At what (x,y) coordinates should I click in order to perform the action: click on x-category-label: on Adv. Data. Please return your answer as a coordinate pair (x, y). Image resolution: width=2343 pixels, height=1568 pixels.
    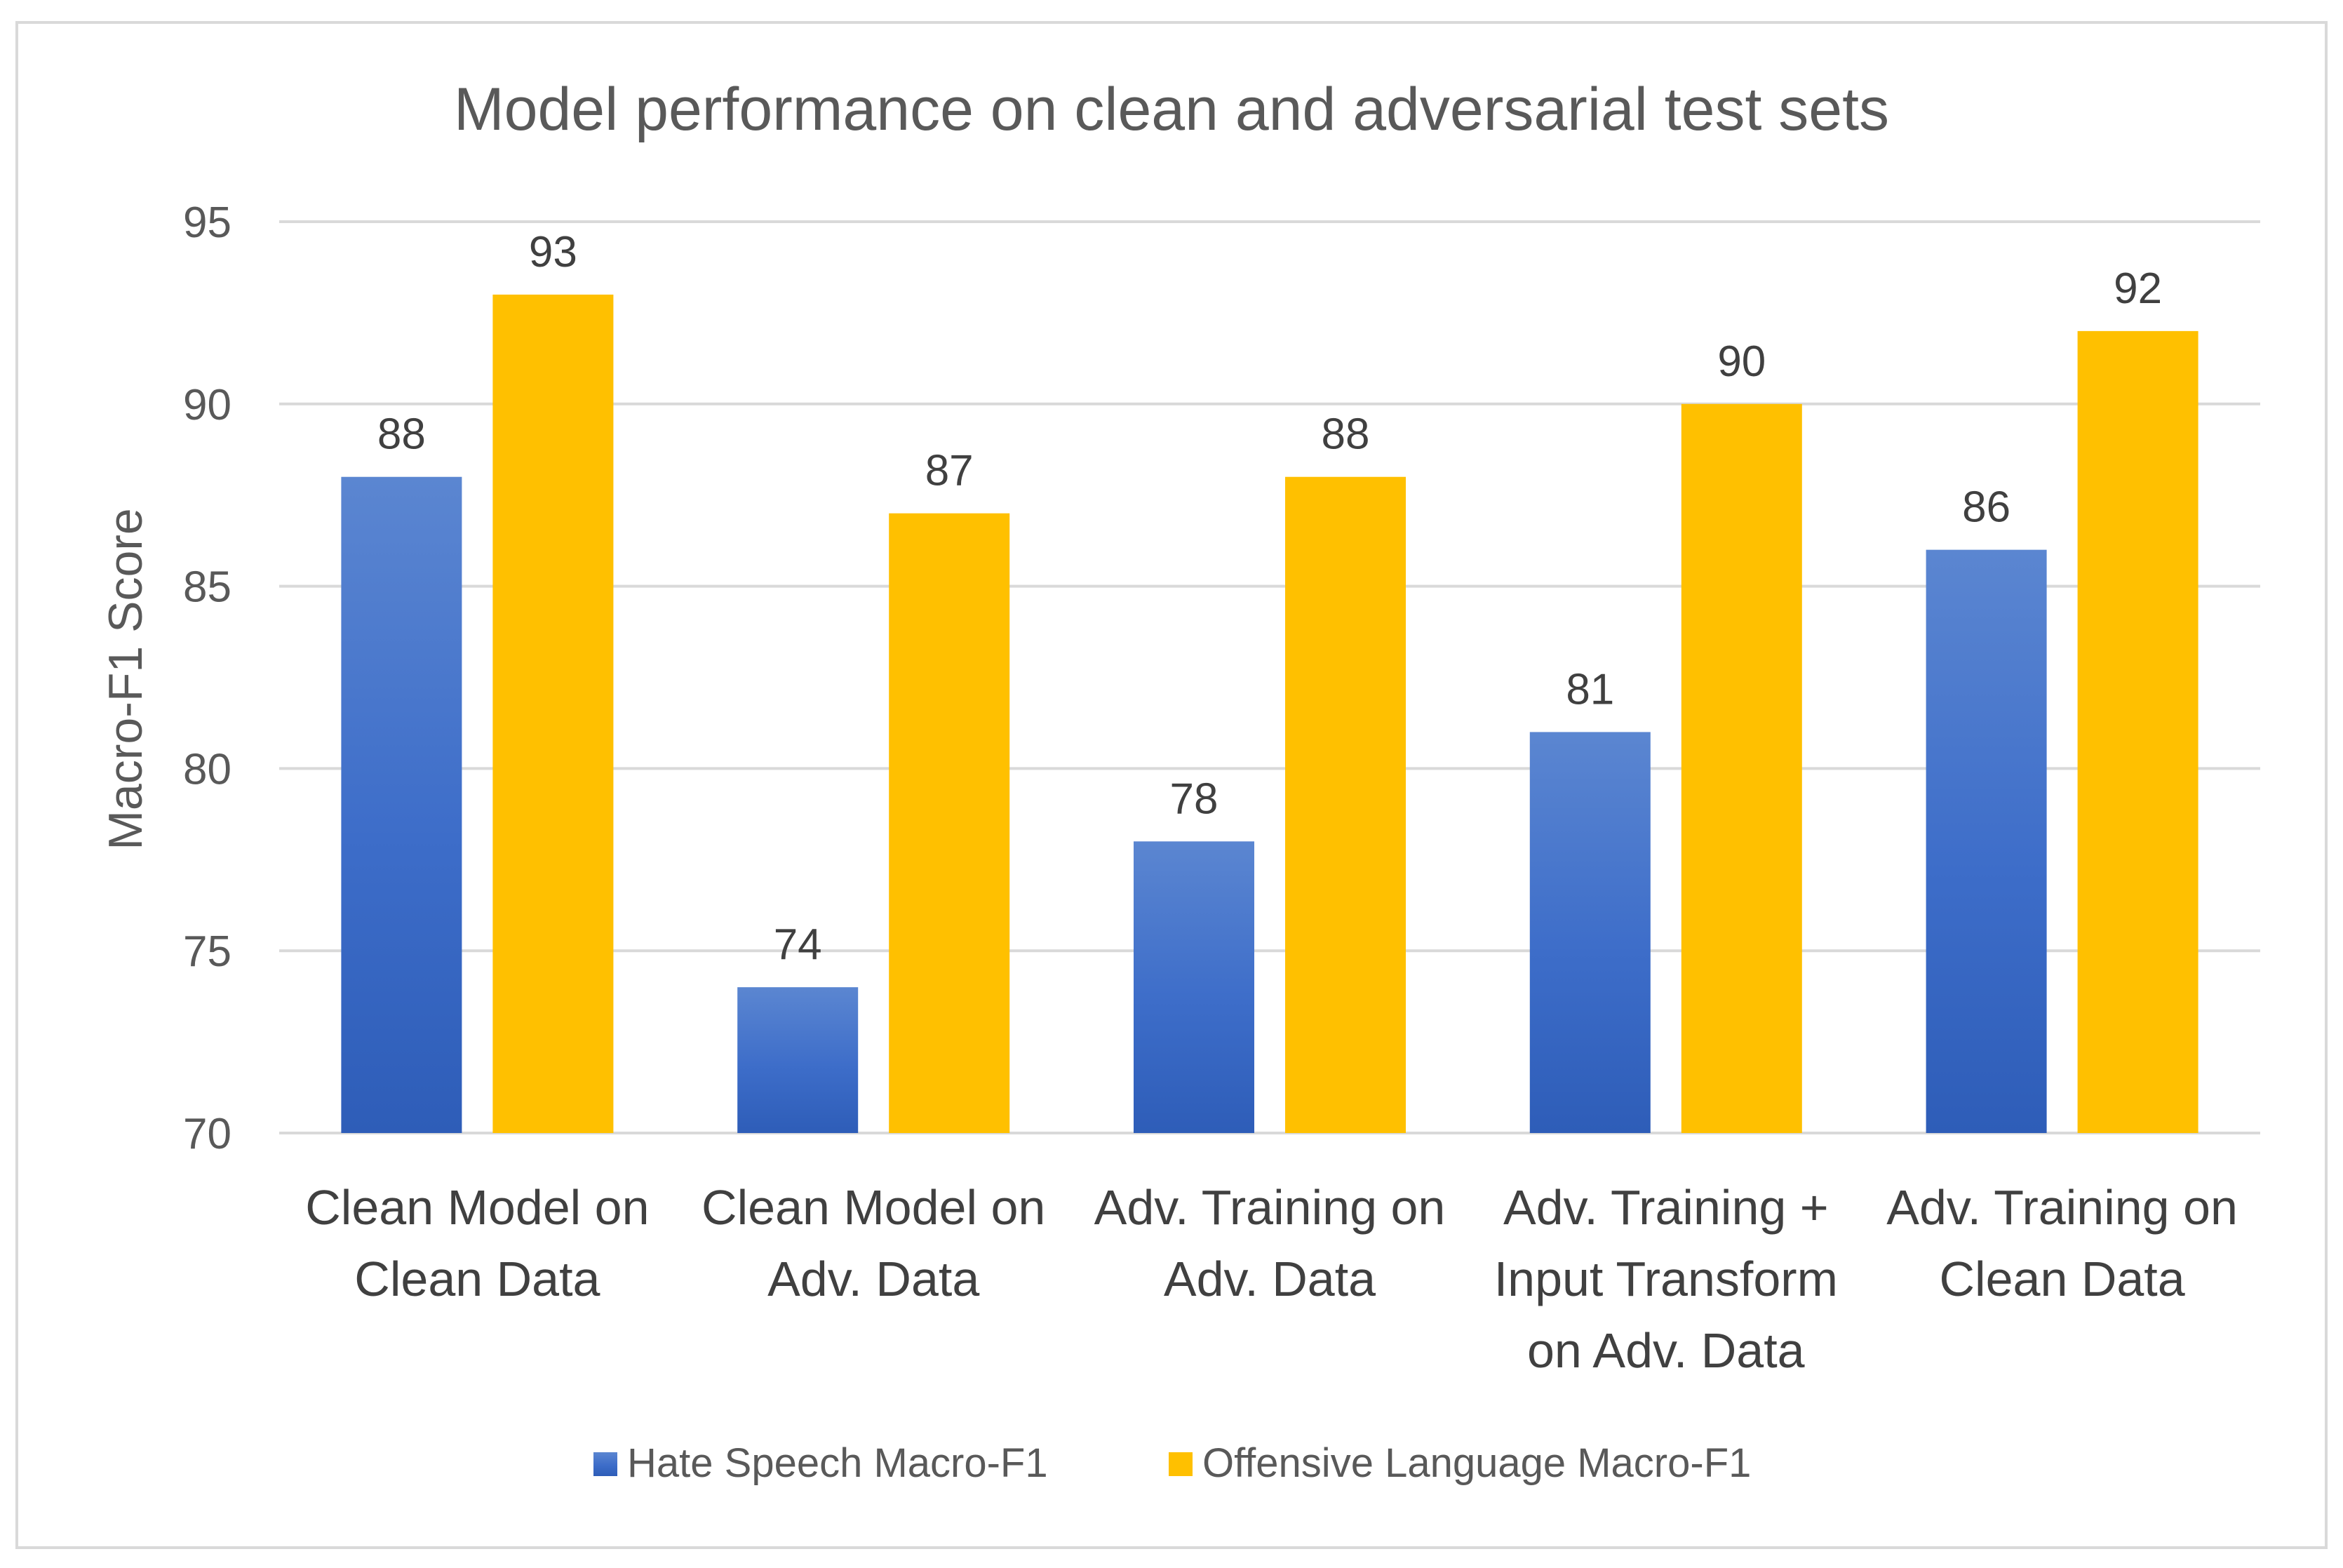
    Looking at the image, I should click on (1666, 1351).